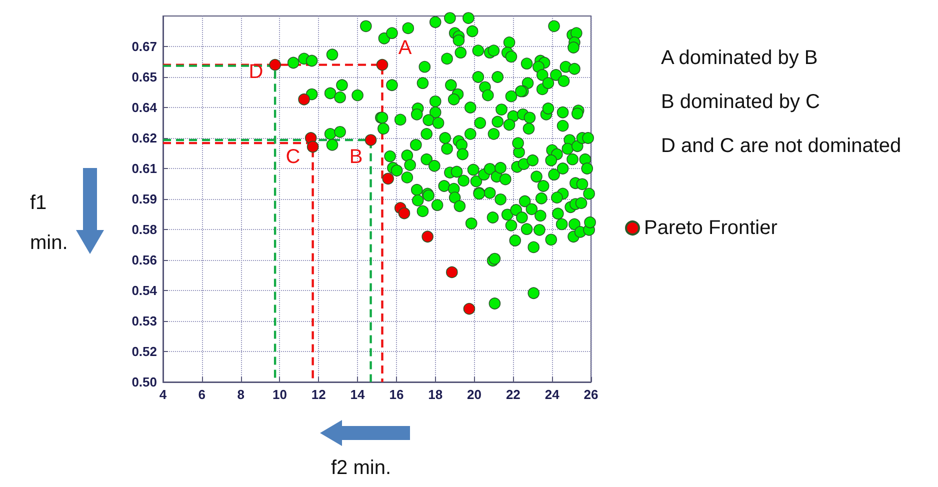  Describe the element at coordinates (256, 72) in the screenshot. I see `annotation: D` at that location.